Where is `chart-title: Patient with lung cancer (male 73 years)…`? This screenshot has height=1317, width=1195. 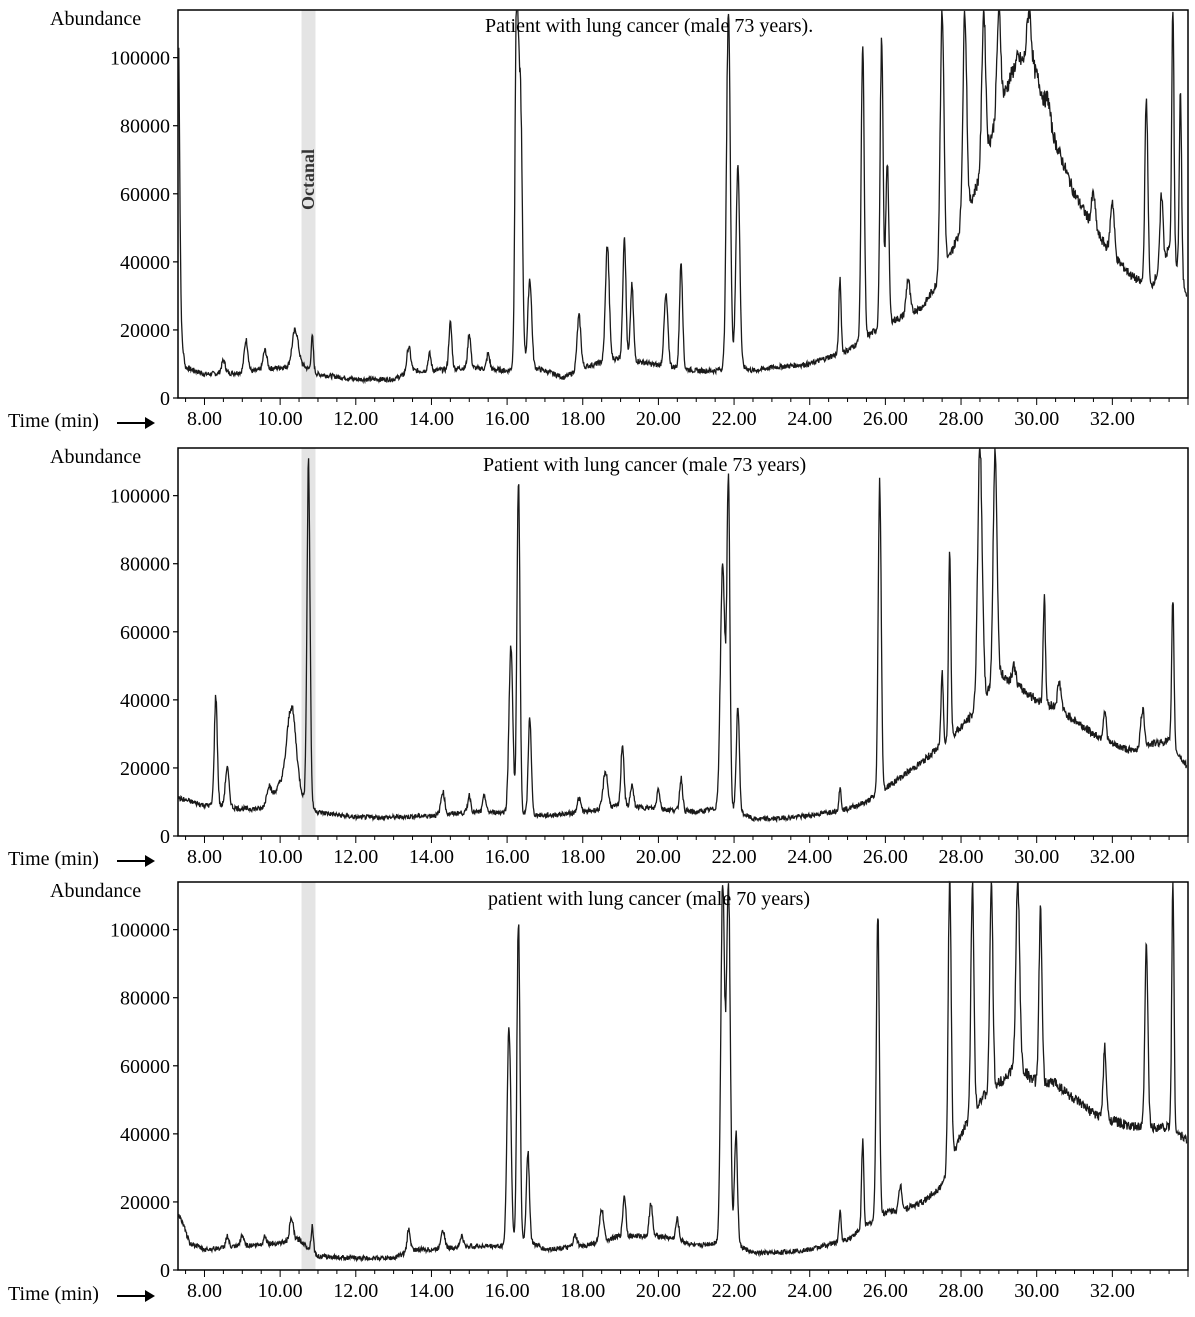 chart-title: Patient with lung cancer (male 73 years)… is located at coordinates (649, 26).